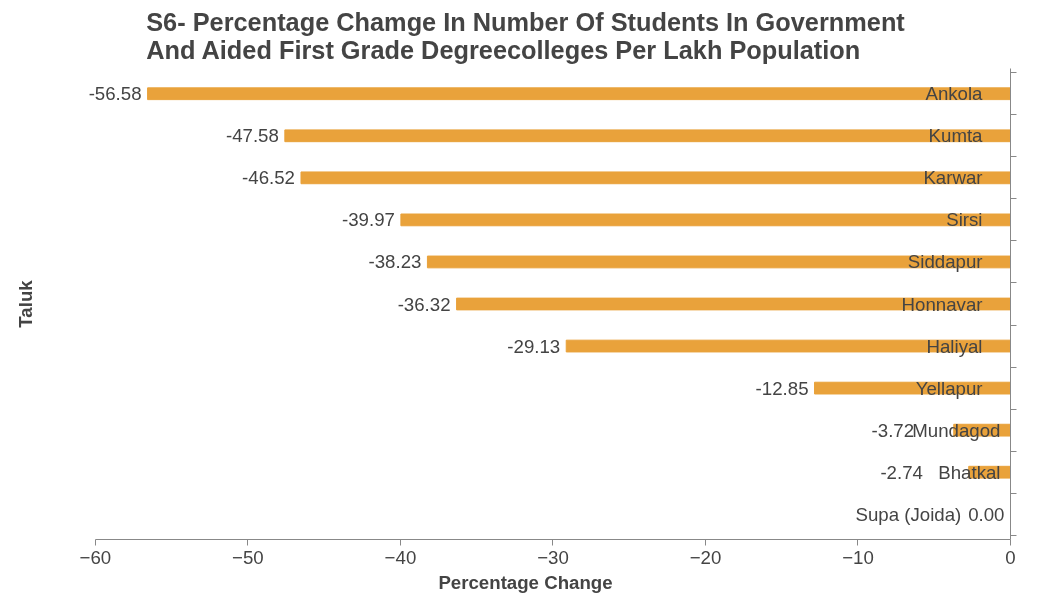 The width and height of the screenshot is (1051, 599). I want to click on y-tick-label: Haliyal, so click(954, 346).